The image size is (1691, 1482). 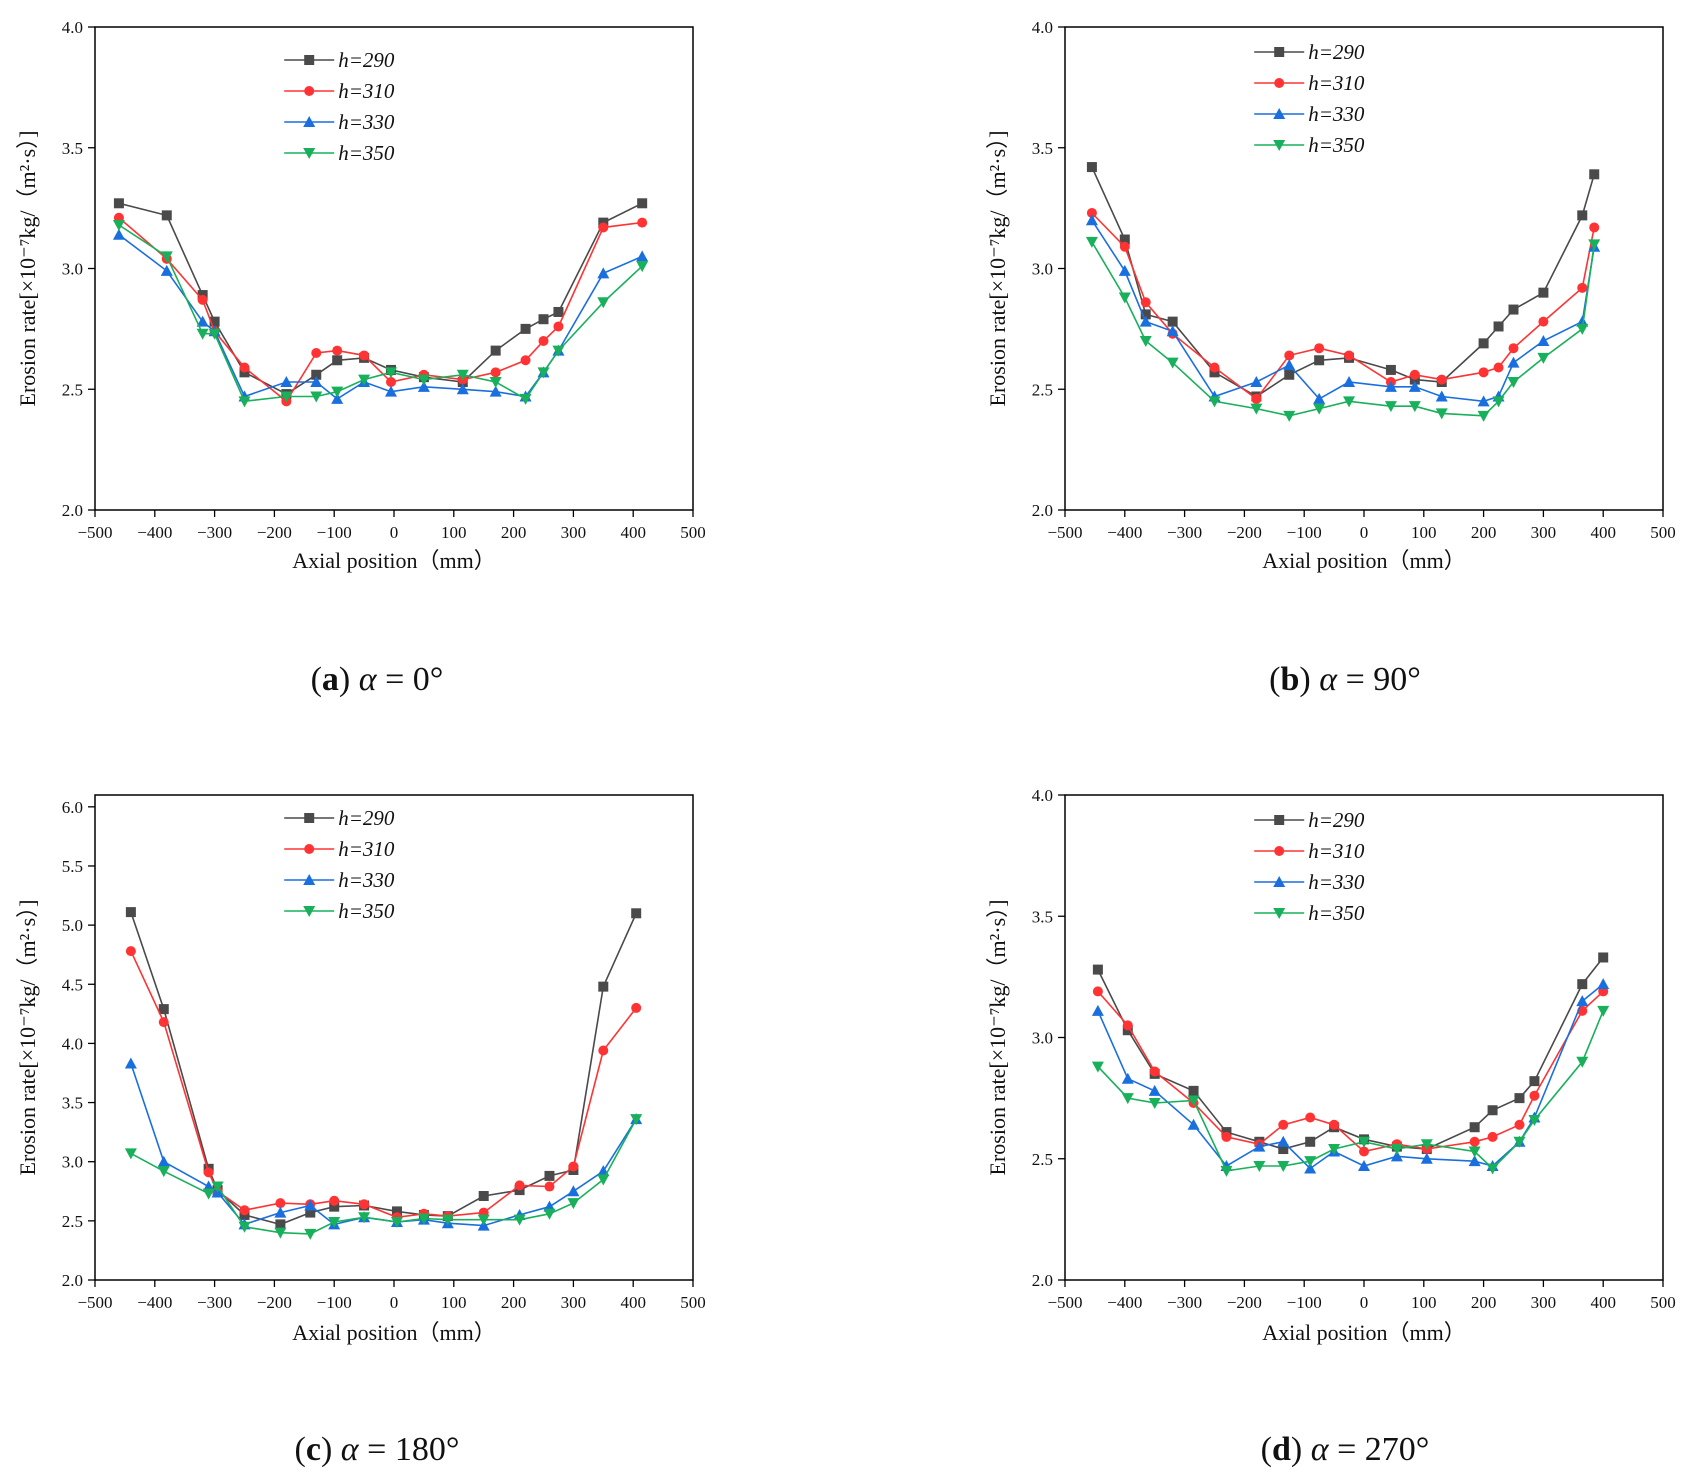 I want to click on x-tick-label: 500, so click(x=1663, y=532).